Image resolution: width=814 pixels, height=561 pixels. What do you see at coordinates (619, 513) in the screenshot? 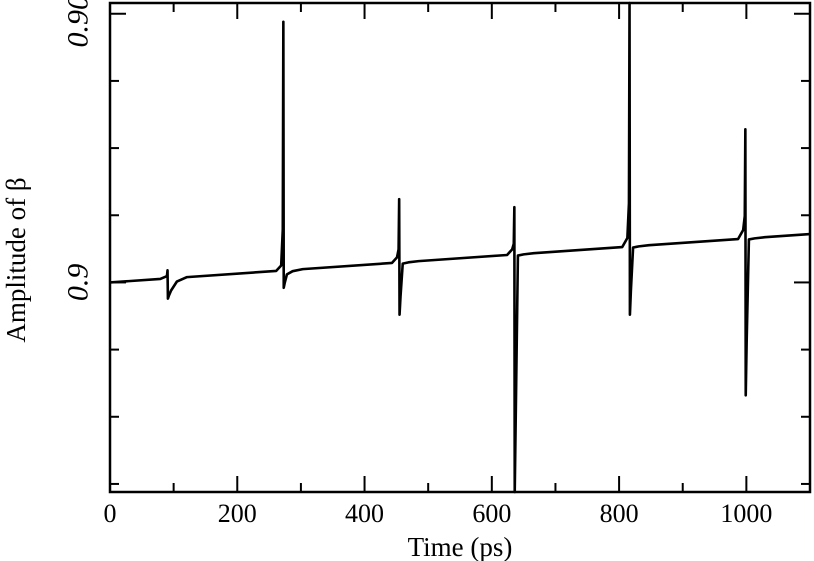
I see `x-tick-label: 800` at bounding box center [619, 513].